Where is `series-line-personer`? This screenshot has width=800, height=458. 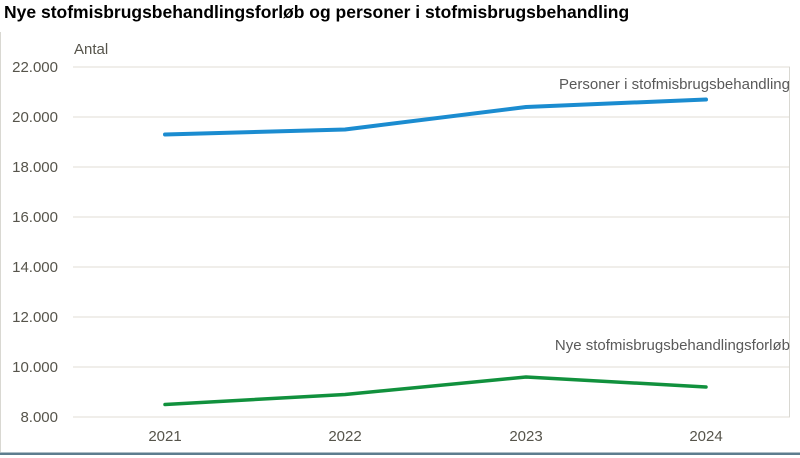 series-line-personer is located at coordinates (435, 117).